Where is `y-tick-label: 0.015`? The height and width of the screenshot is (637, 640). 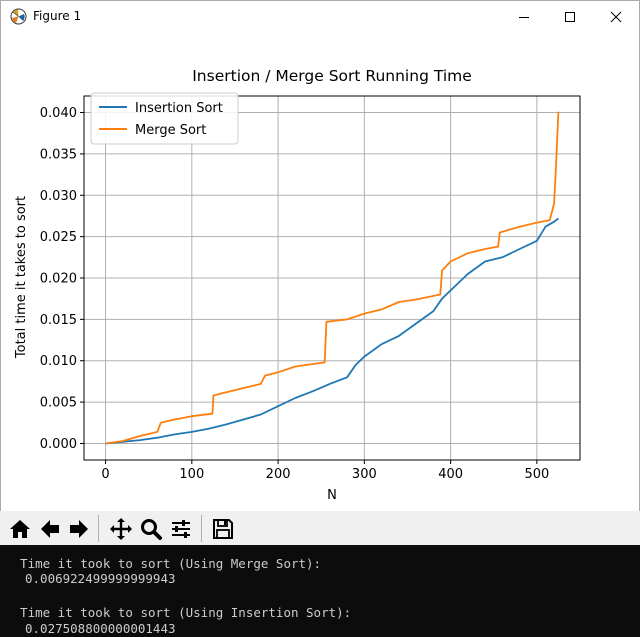 y-tick-label: 0.015 is located at coordinates (58, 320).